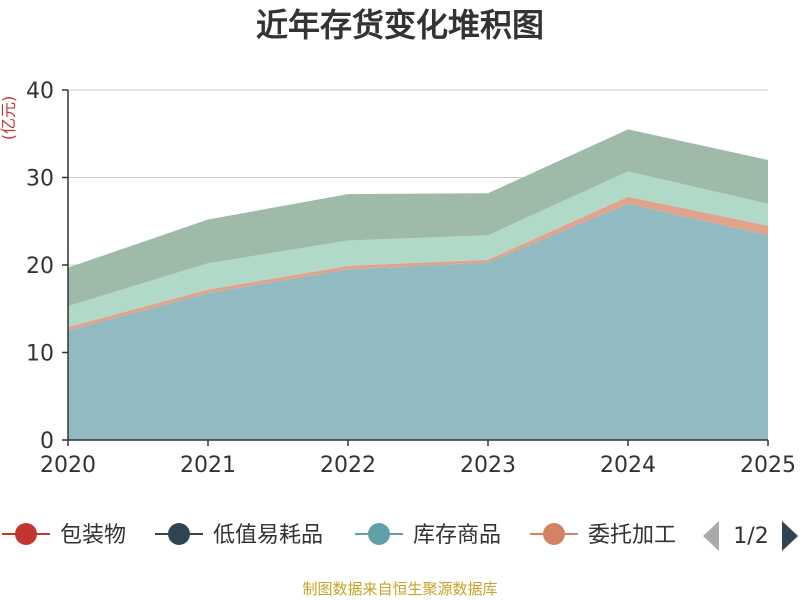  What do you see at coordinates (488, 465) in the screenshot?
I see `x-tick-label: 2023` at bounding box center [488, 465].